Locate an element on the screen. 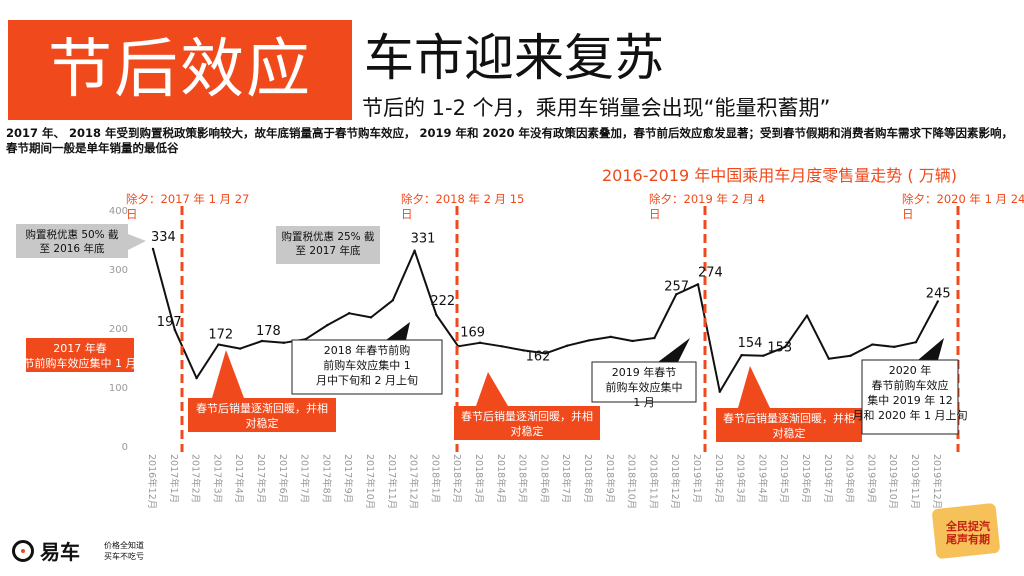 The width and height of the screenshot is (1024, 576). x-tick-label: 2018年8月 is located at coordinates (588, 478).